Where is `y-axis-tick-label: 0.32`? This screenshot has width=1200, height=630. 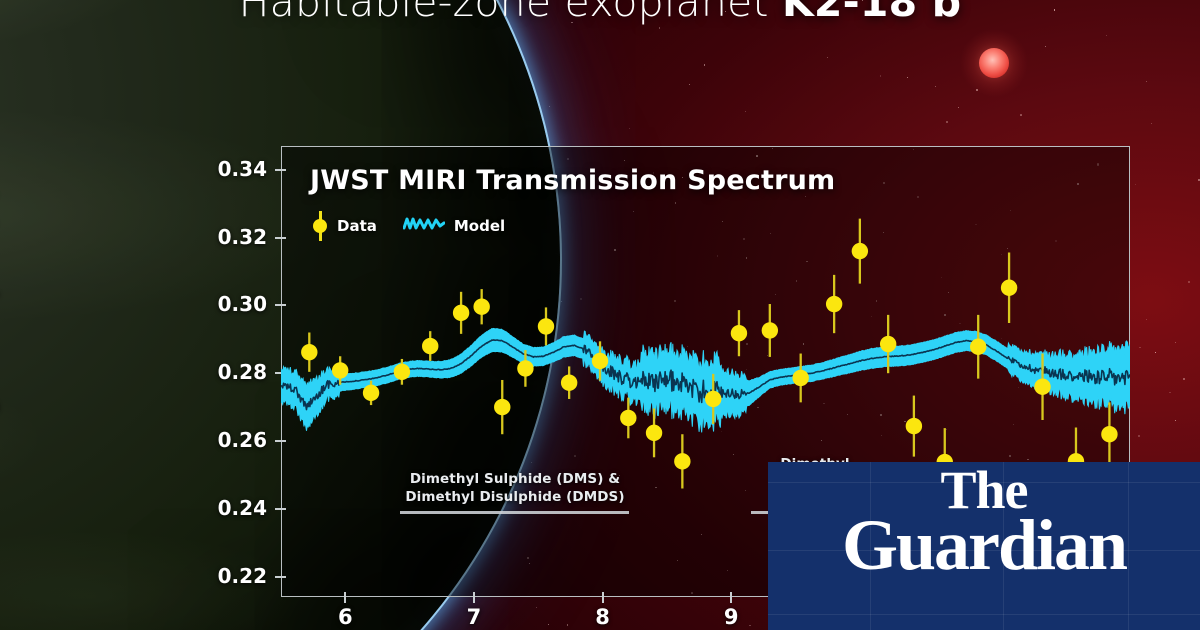
y-axis-tick-label: 0.32 is located at coordinates (242, 236).